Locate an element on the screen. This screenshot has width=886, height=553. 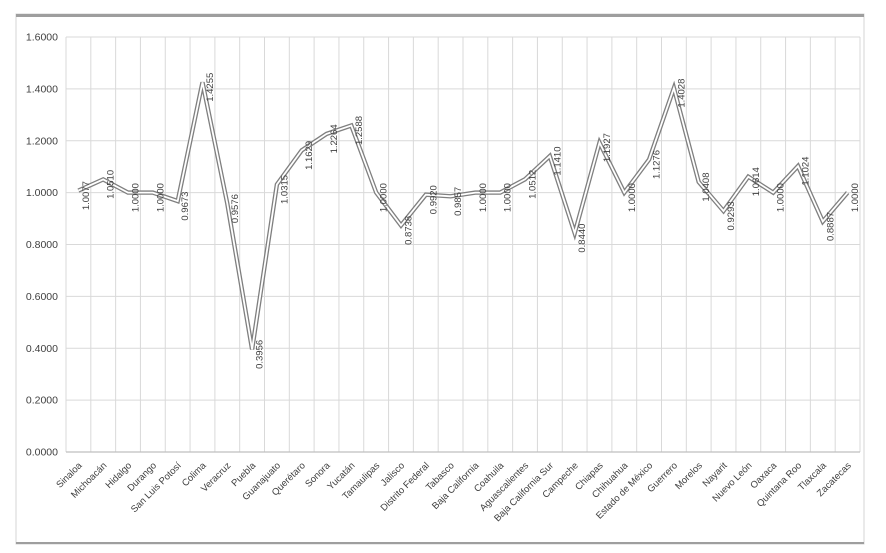
data-label: 0.9857 is located at coordinates (458, 201).